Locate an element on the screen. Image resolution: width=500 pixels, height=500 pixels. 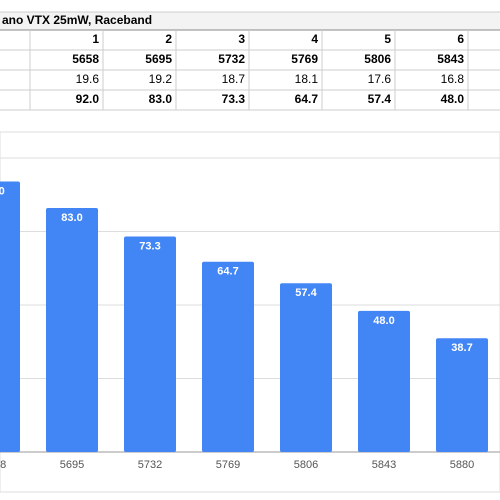
table-cell: 4 is located at coordinates (314, 39).